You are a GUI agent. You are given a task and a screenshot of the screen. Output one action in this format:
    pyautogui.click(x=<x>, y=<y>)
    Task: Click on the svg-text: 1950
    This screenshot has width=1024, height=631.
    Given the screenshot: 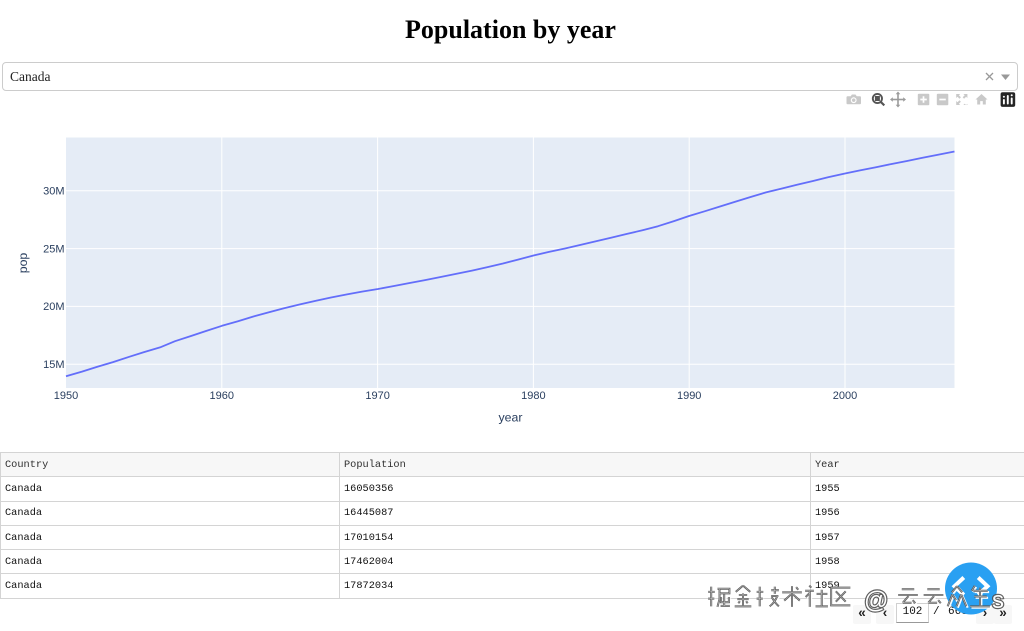 What is the action you would take?
    pyautogui.click(x=66, y=396)
    